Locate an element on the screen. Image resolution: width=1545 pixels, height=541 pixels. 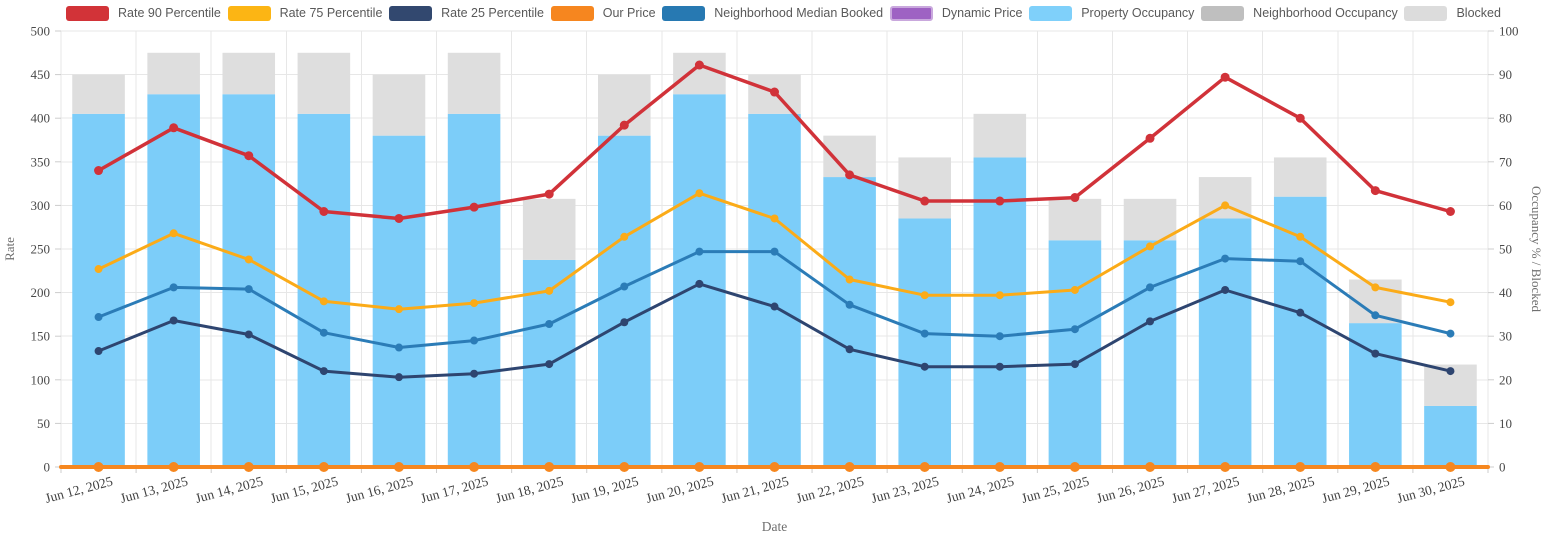
legend-label: Dynamic Price is located at coordinates (982, 13).